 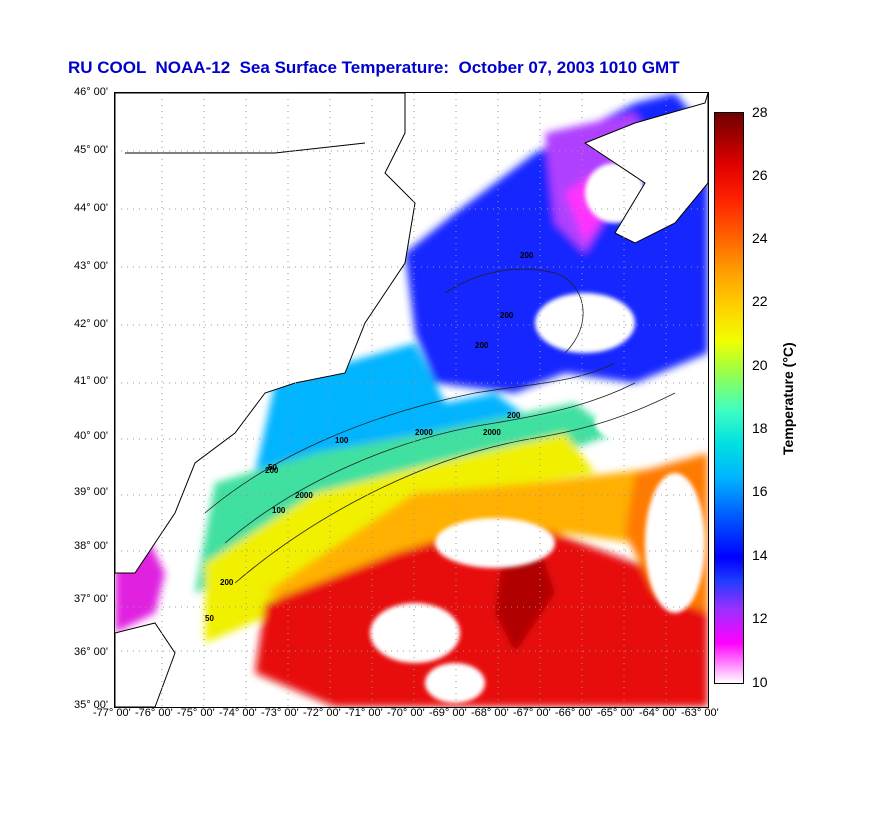 What do you see at coordinates (90, 381) in the screenshot?
I see `lat-label: 41° 00'` at bounding box center [90, 381].